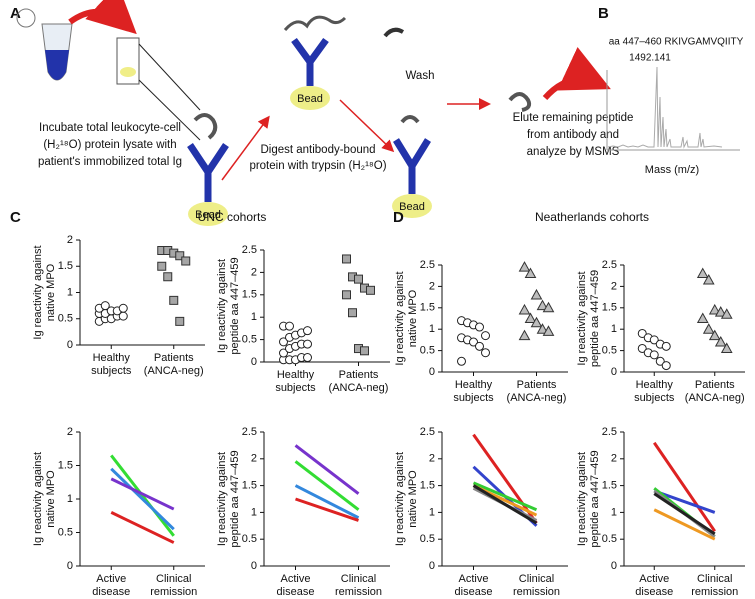 Image resolution: width=755 pixels, height=599 pixels. Describe the element at coordinates (15, 13) in the screenshot. I see `panel-label: A` at that location.